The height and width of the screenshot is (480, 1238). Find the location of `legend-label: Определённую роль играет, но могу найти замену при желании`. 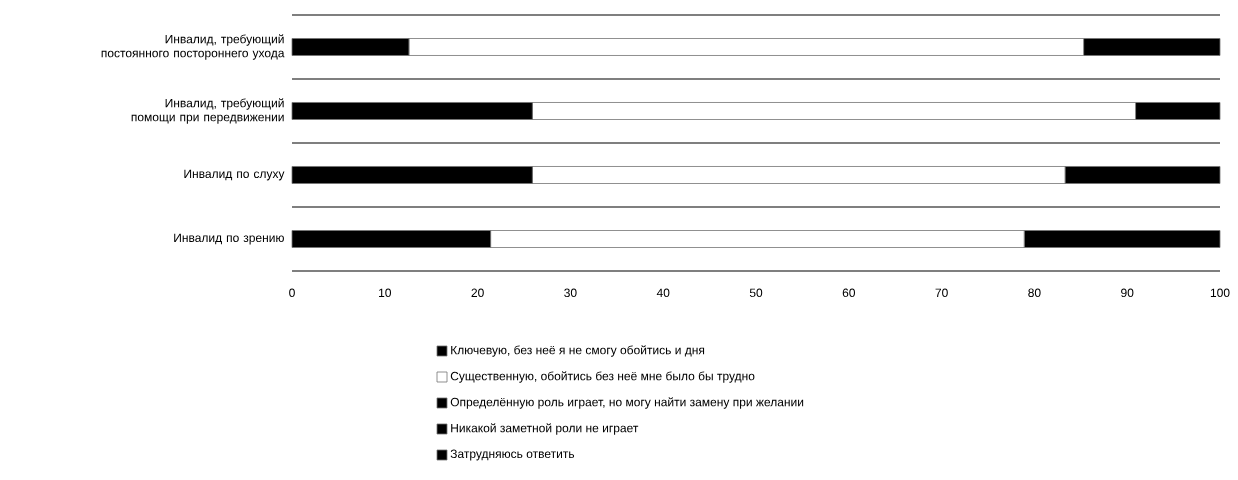

legend-label: Определённую роль играет, но могу найти замену при желании is located at coordinates (627, 403).